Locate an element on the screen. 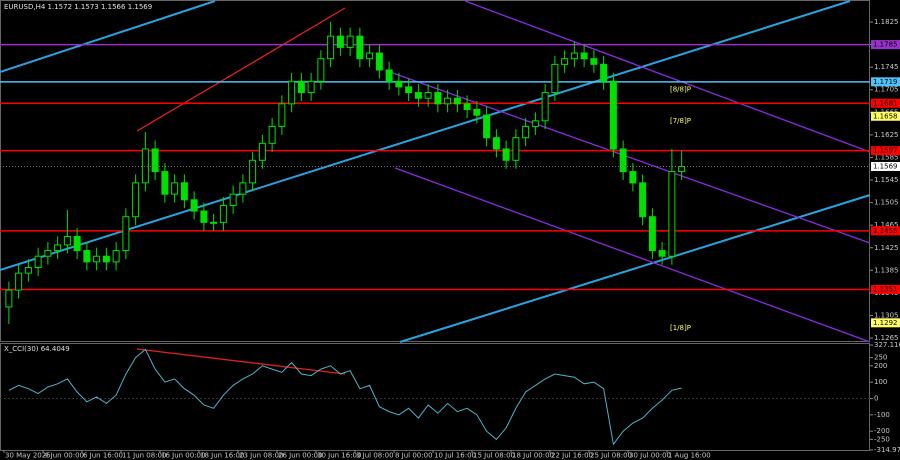 The image size is (900, 460). level-label: 1.1785 is located at coordinates (885, 45).